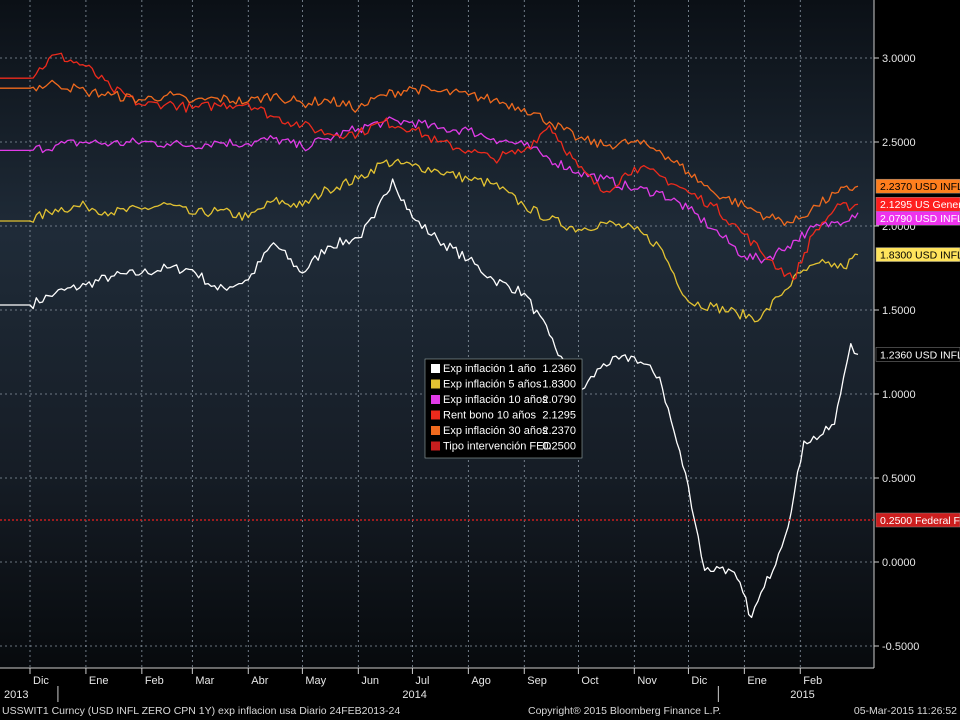 The width and height of the screenshot is (960, 720). I want to click on legend-value: 1.2360, so click(559, 369).